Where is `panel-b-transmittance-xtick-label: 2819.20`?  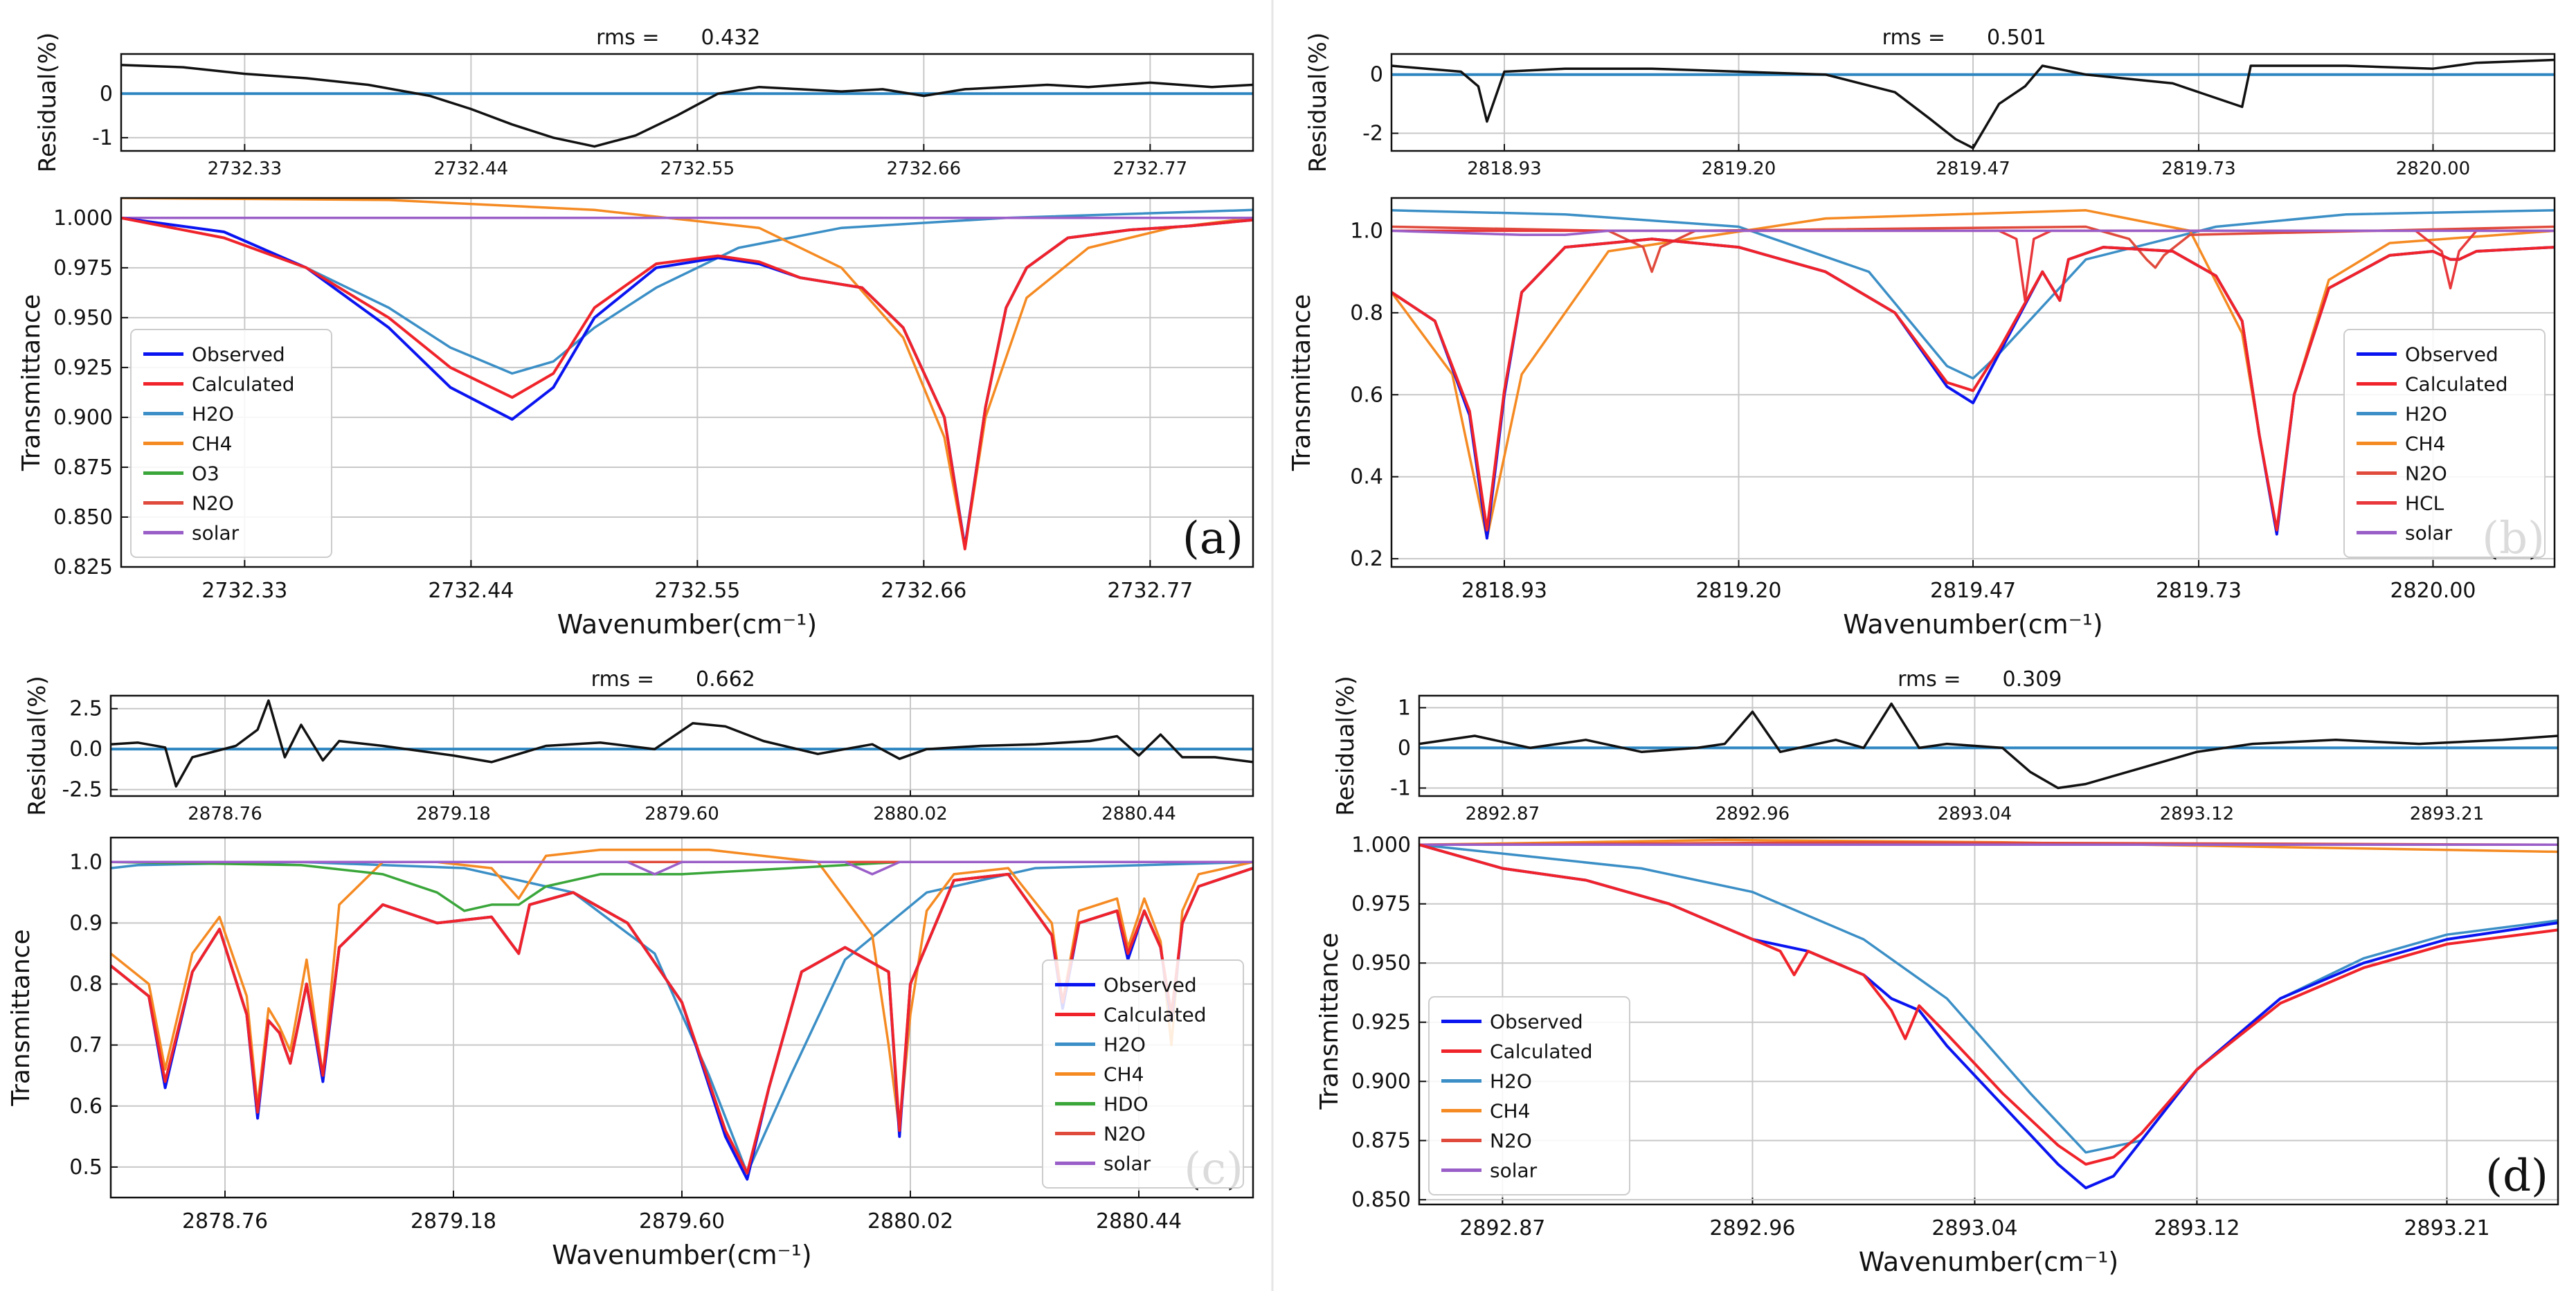
panel-b-transmittance-xtick-label: 2819.20 is located at coordinates (1738, 591).